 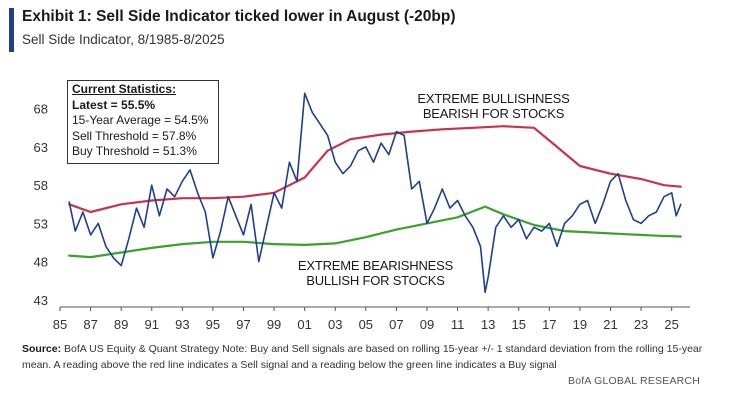 What do you see at coordinates (580, 324) in the screenshot?
I see `x-tick-label: 19` at bounding box center [580, 324].